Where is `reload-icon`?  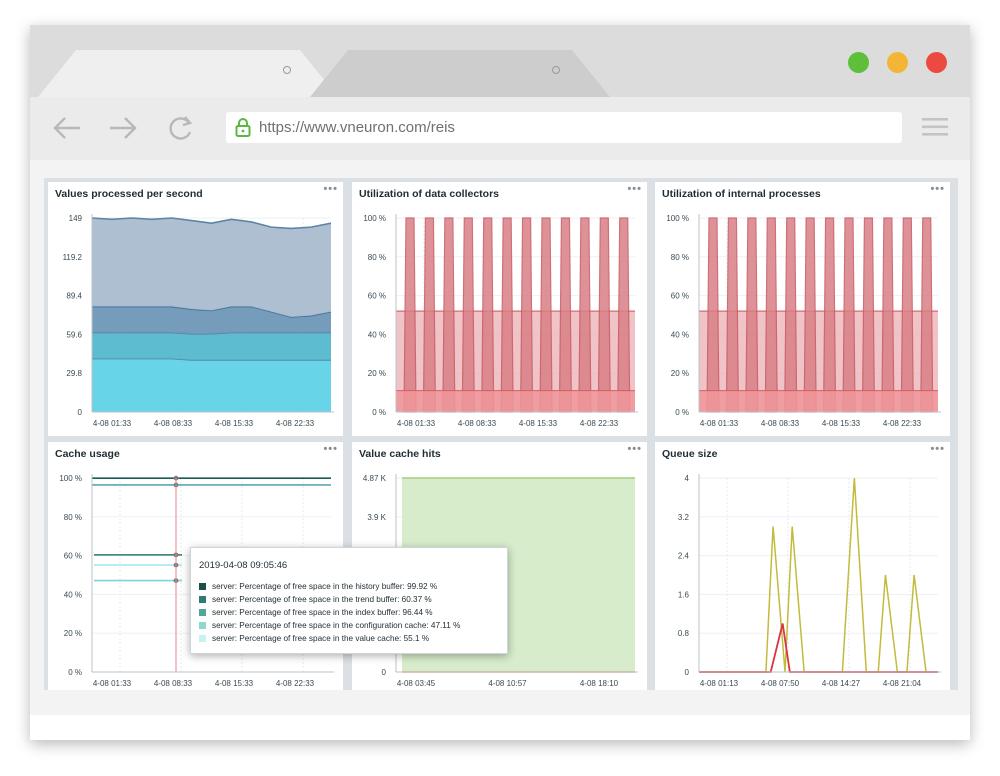
reload-icon is located at coordinates (181, 128).